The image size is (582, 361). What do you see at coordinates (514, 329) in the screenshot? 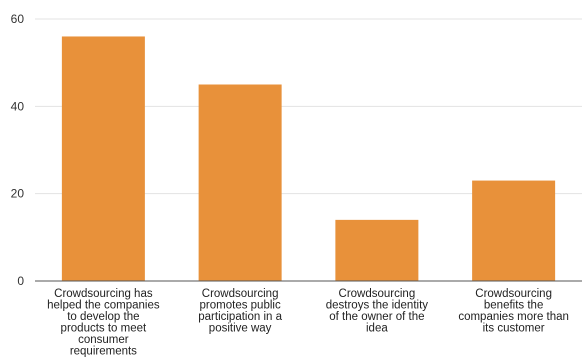
I see `x-tick-label-line: its customer` at bounding box center [514, 329].